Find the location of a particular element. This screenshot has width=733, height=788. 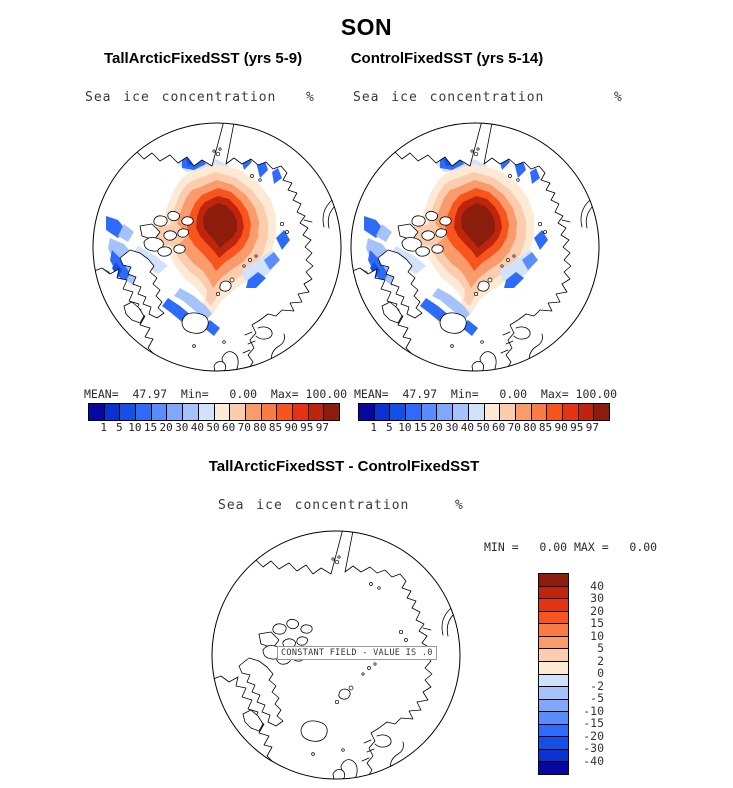

diff-colorbar-tick-label: -40 is located at coordinates (593, 760).